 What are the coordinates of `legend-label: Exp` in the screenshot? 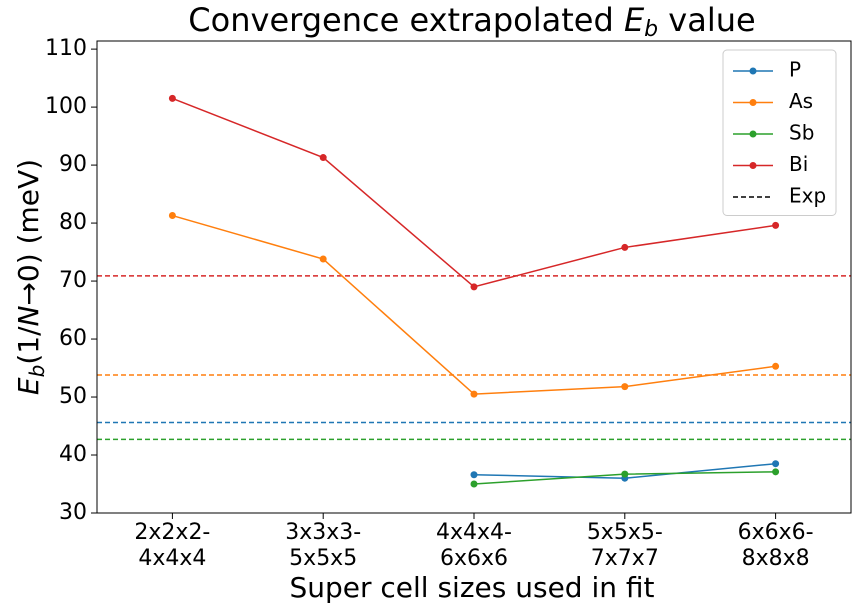 It's located at (807, 196).